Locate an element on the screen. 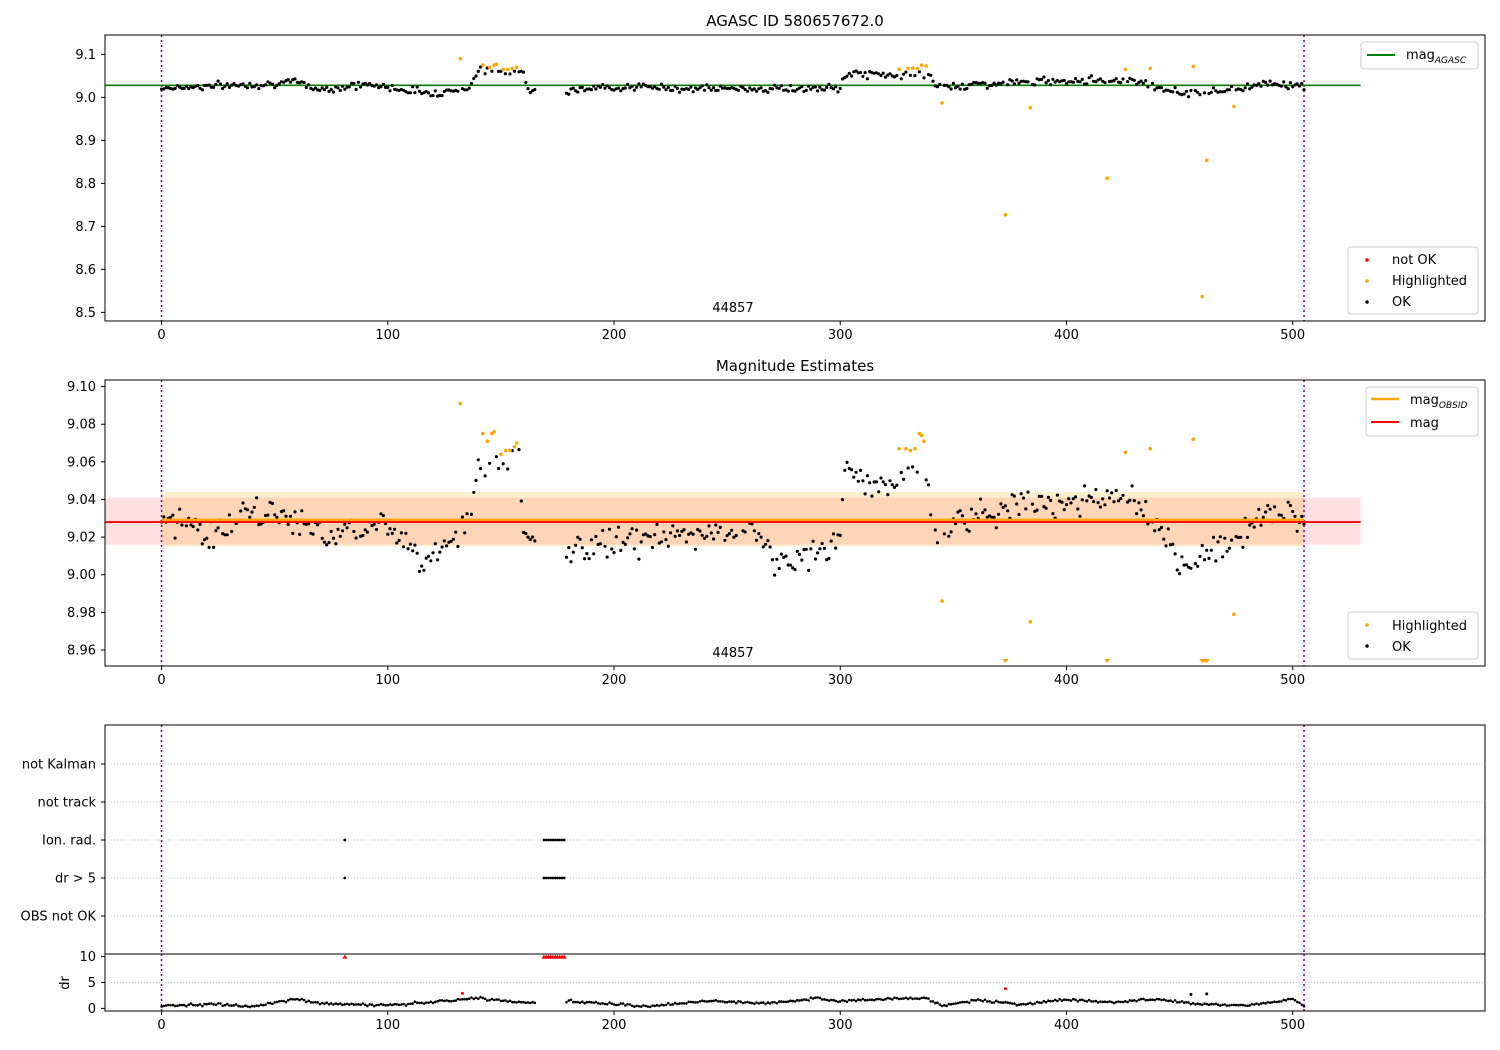 The height and width of the screenshot is (1050, 1500). legend-highlighted-label: Highlighted is located at coordinates (1429, 626).